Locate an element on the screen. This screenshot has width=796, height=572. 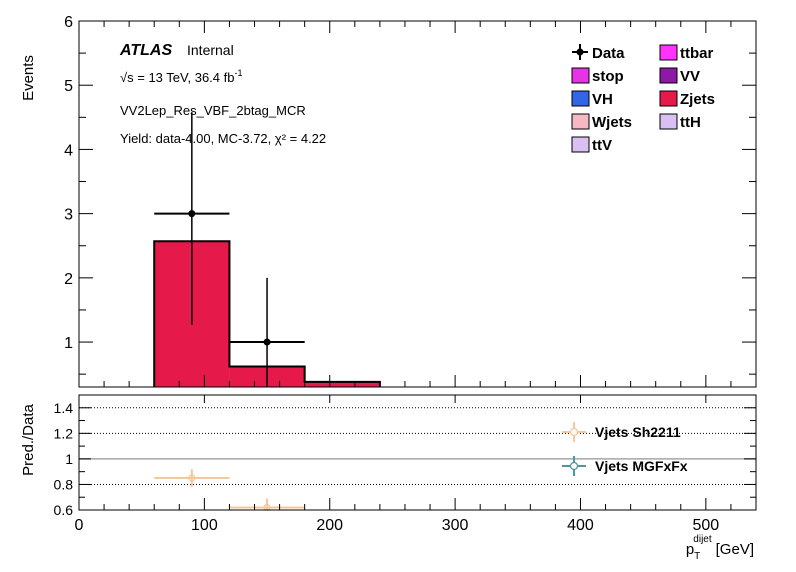
x-tick-label-2: 200 is located at coordinates (329, 525).